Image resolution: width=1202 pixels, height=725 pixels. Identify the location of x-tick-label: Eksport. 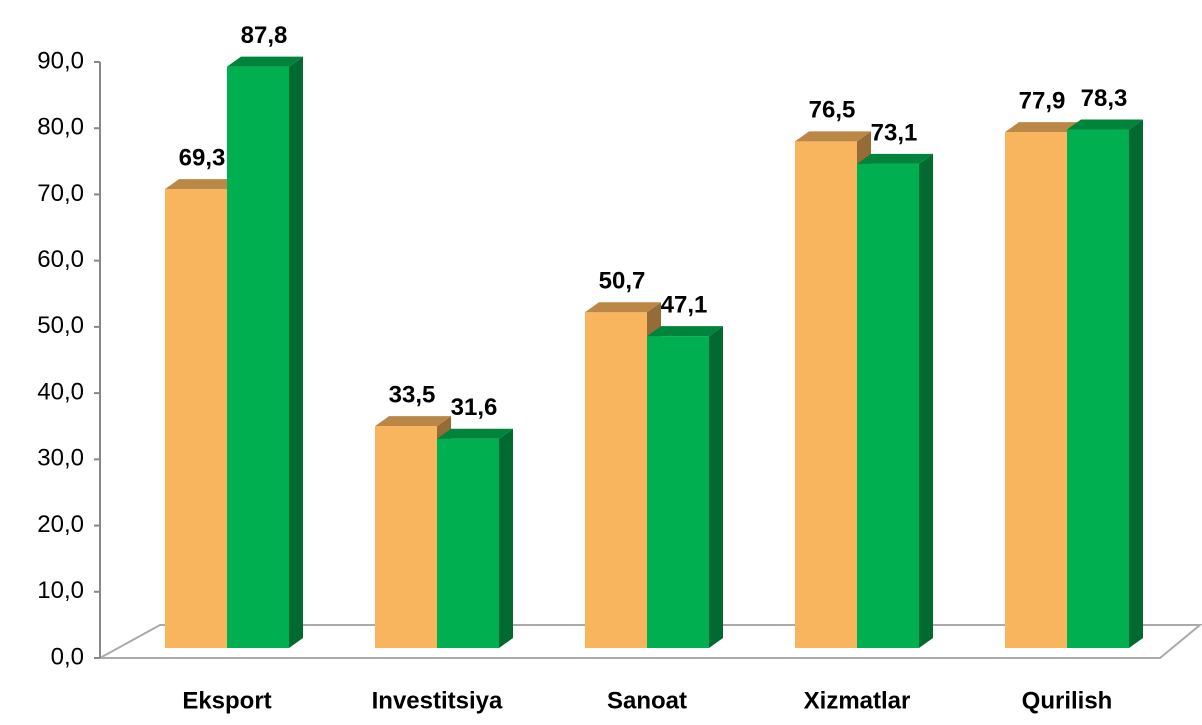
(226, 700).